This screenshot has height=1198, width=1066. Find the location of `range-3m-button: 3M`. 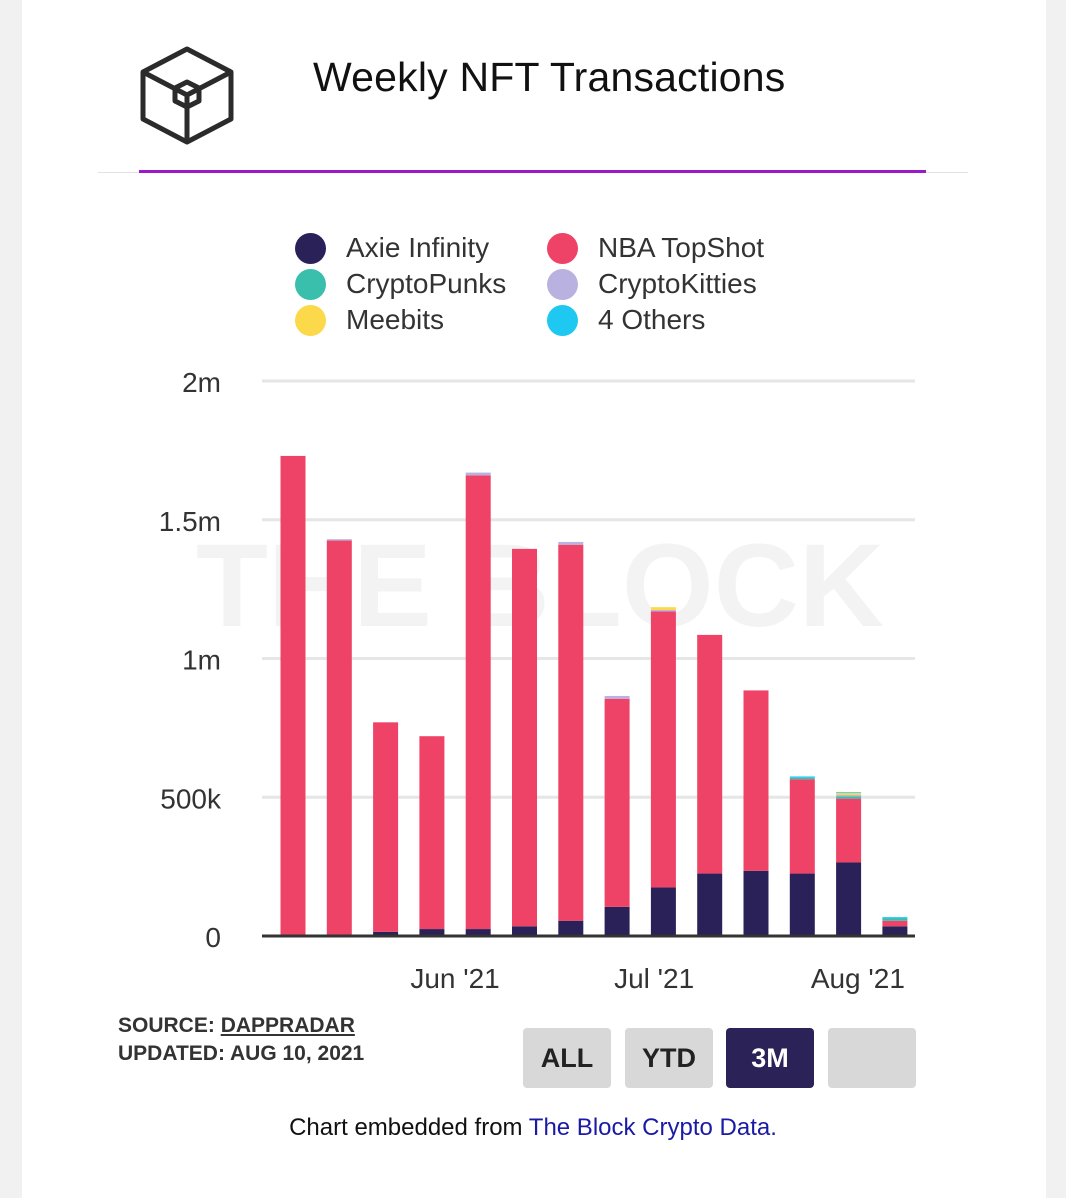

range-3m-button: 3M is located at coordinates (770, 1058).